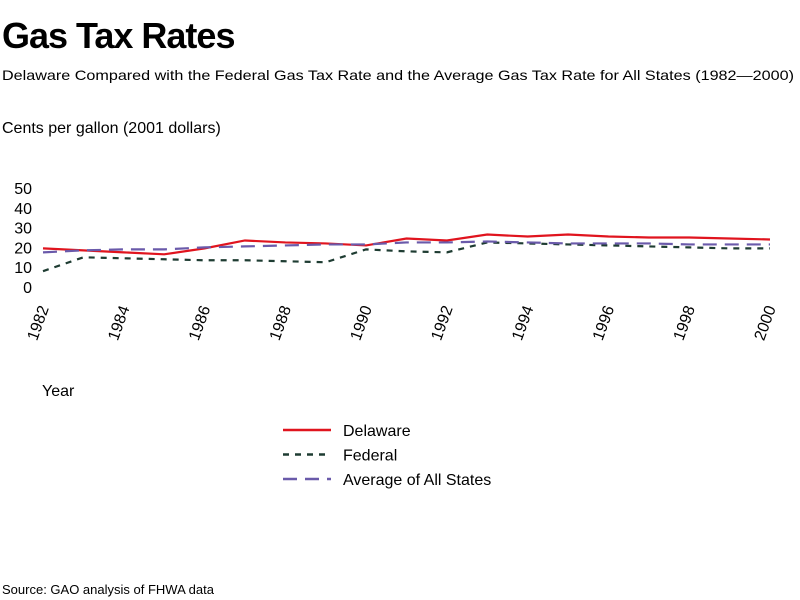 This screenshot has height=600, width=800. What do you see at coordinates (281, 322) in the screenshot?
I see `x-tick-label: 1988` at bounding box center [281, 322].